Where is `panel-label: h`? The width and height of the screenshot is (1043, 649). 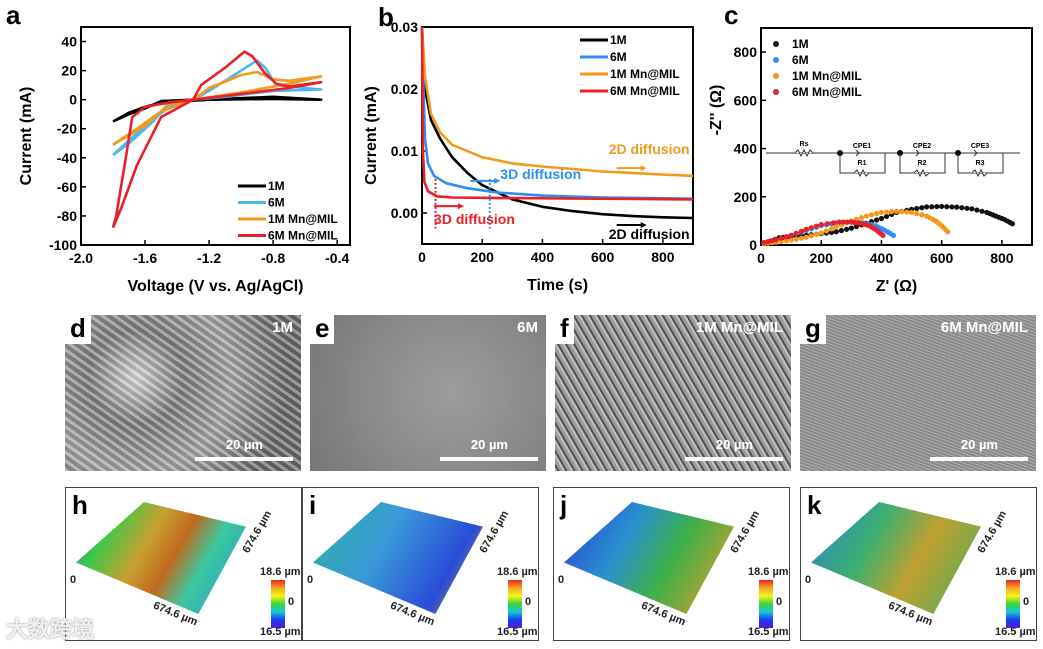
panel-label: h is located at coordinates (80, 505).